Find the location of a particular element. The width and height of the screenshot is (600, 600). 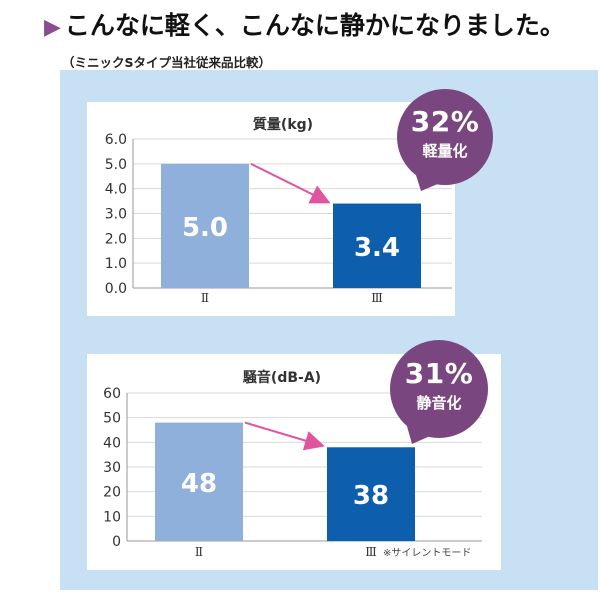

noise-reduction-percent: 31% is located at coordinates (439, 373).